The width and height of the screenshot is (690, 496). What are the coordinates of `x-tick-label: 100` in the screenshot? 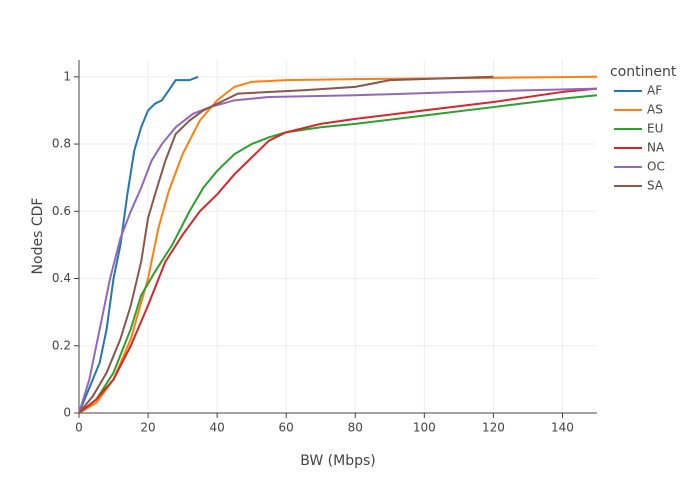 It's located at (424, 428).